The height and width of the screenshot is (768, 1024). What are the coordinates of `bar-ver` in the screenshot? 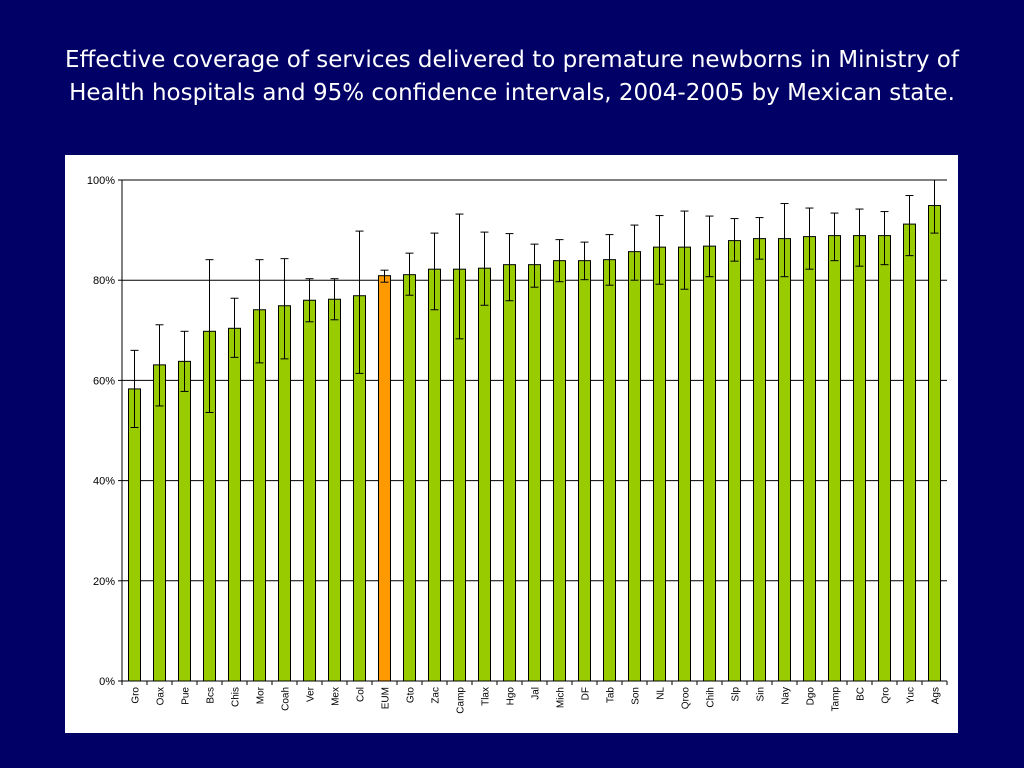 It's located at (309, 490).